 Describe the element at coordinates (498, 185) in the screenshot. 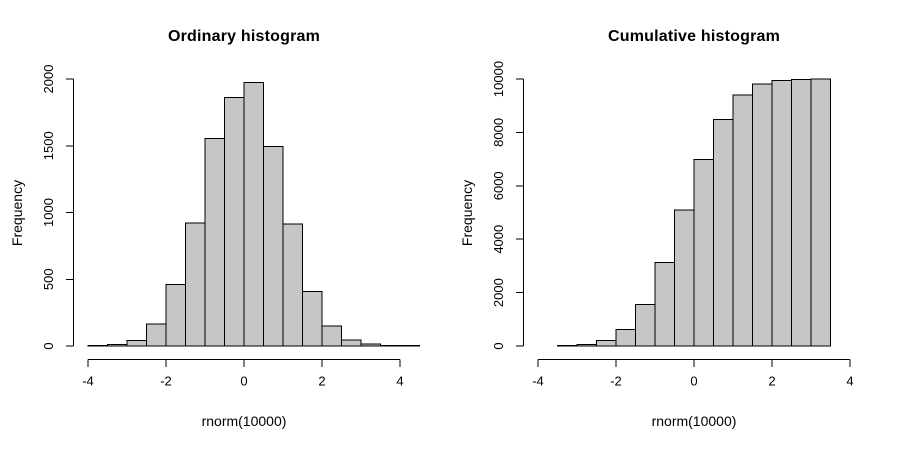

I see `y-tick-label: 6000` at that location.